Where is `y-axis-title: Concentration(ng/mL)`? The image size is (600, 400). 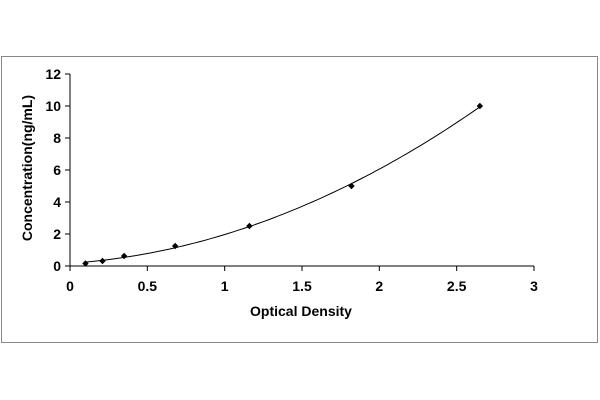
y-axis-title: Concentration(ng/mL) is located at coordinates (27, 168).